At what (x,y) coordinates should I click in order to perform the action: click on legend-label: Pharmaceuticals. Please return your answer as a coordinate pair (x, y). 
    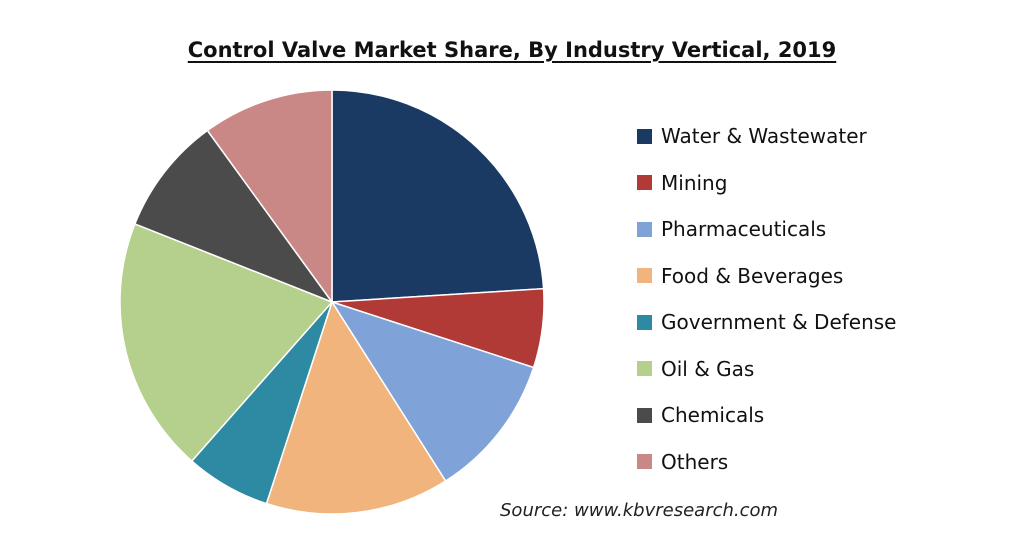
    Looking at the image, I should click on (744, 229).